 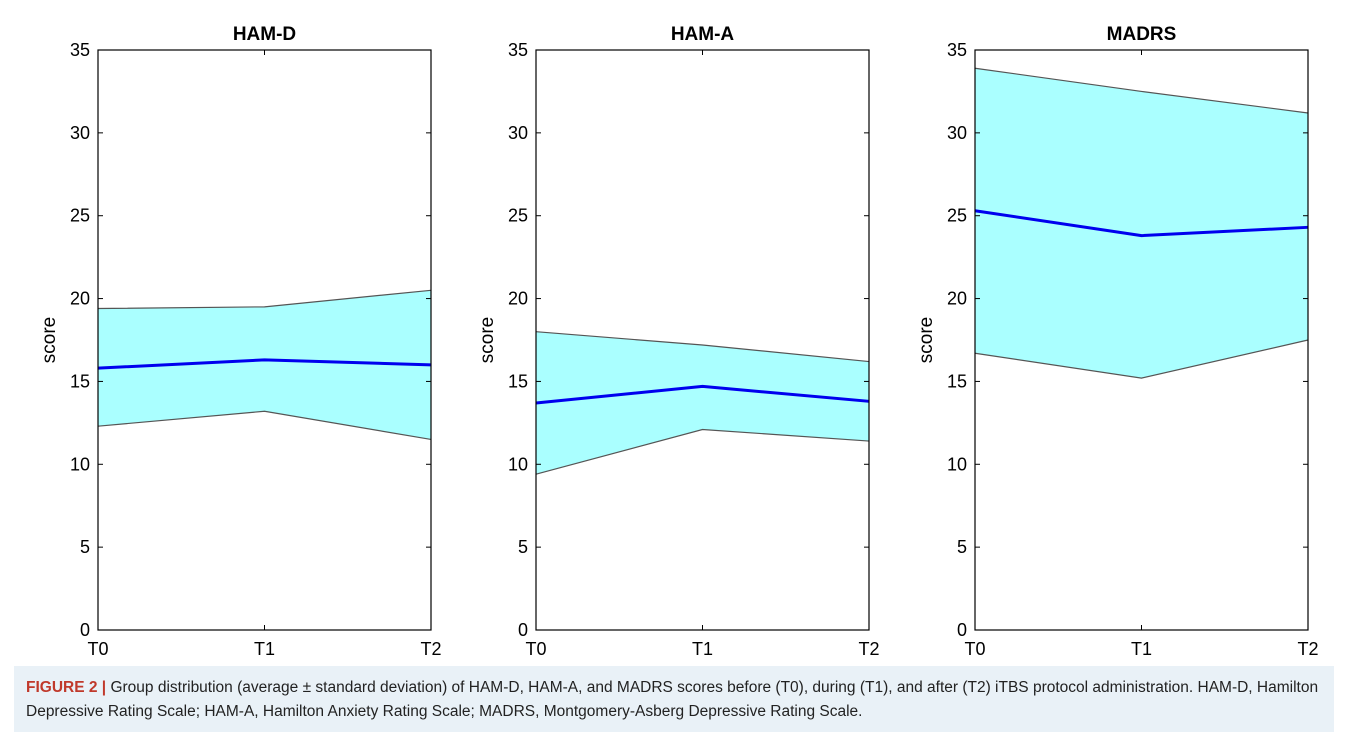 I want to click on ham-a-xtick-label-t1: T1, so click(x=702, y=649).